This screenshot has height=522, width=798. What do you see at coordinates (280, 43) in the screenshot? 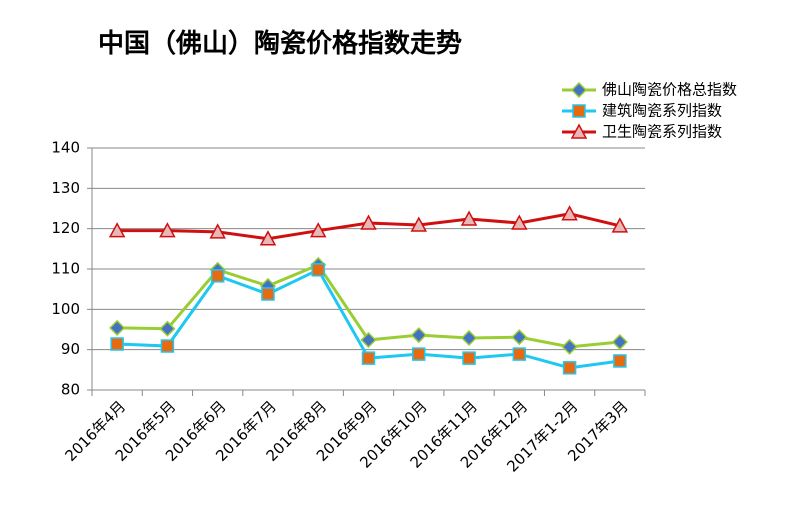
I see `chart-title: 中国（佛山）陶瓷价格指数走势` at bounding box center [280, 43].